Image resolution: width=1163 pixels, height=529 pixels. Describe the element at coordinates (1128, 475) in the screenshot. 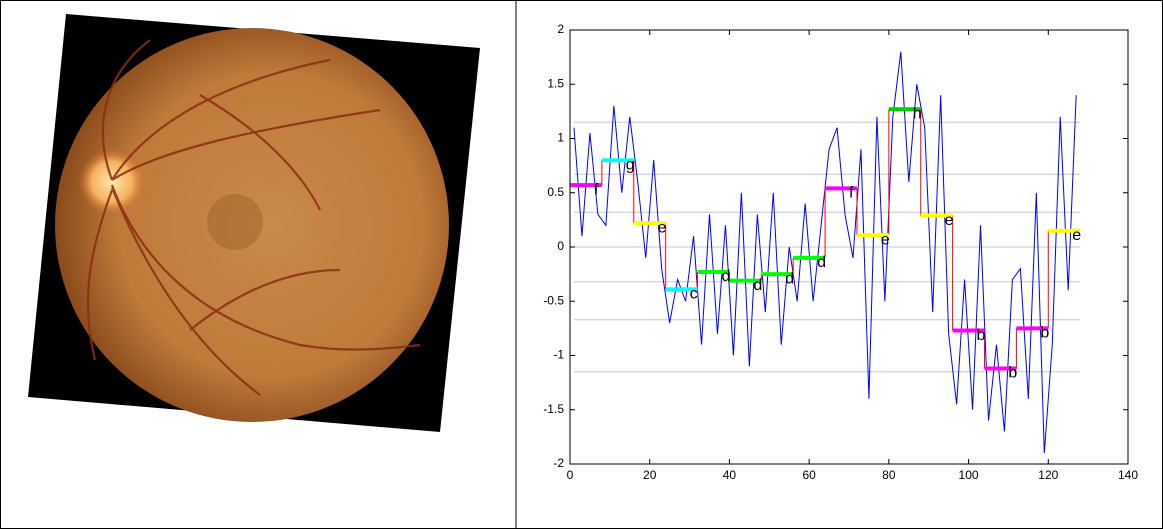

I see `x-tick-label: 140` at that location.